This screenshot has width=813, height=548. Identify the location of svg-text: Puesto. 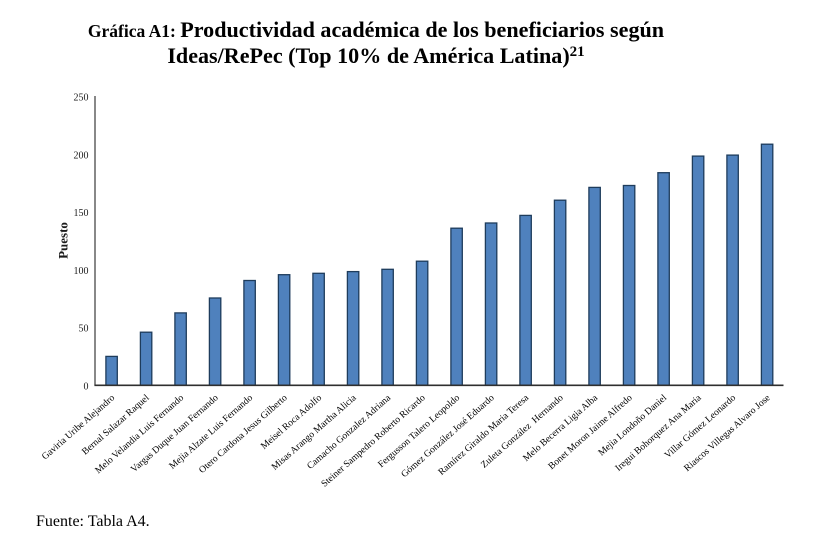
(63, 240).